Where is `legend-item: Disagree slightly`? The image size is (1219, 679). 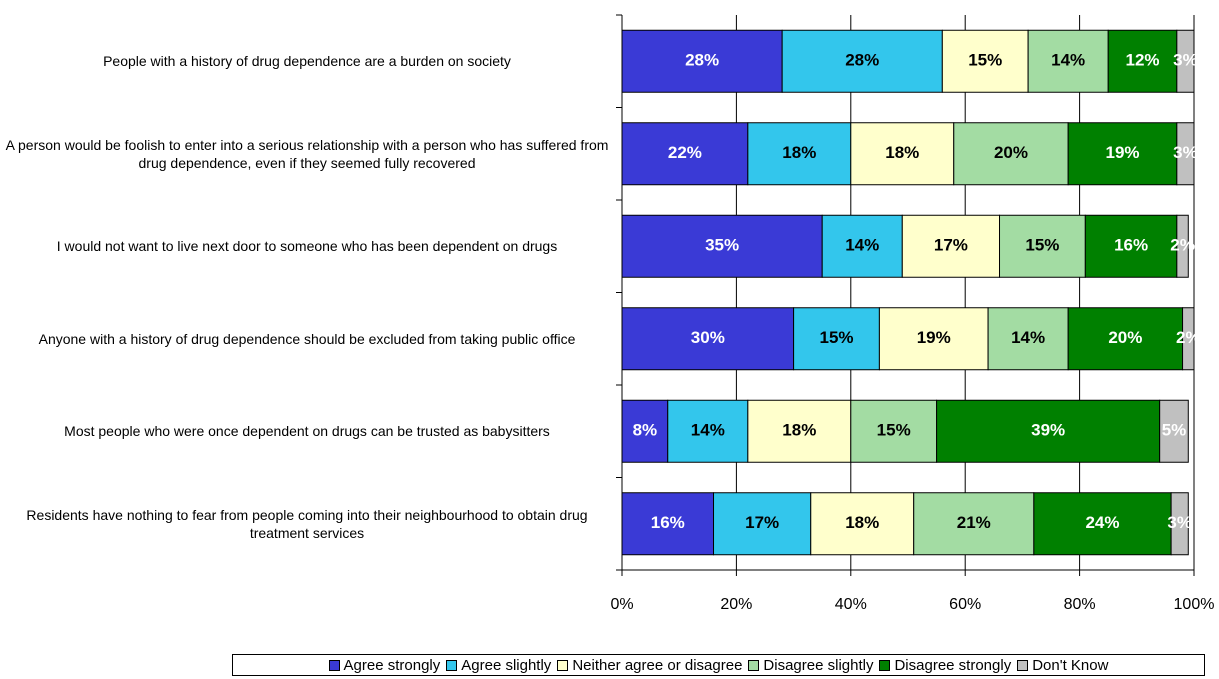
legend-item: Disagree slightly is located at coordinates (810, 665).